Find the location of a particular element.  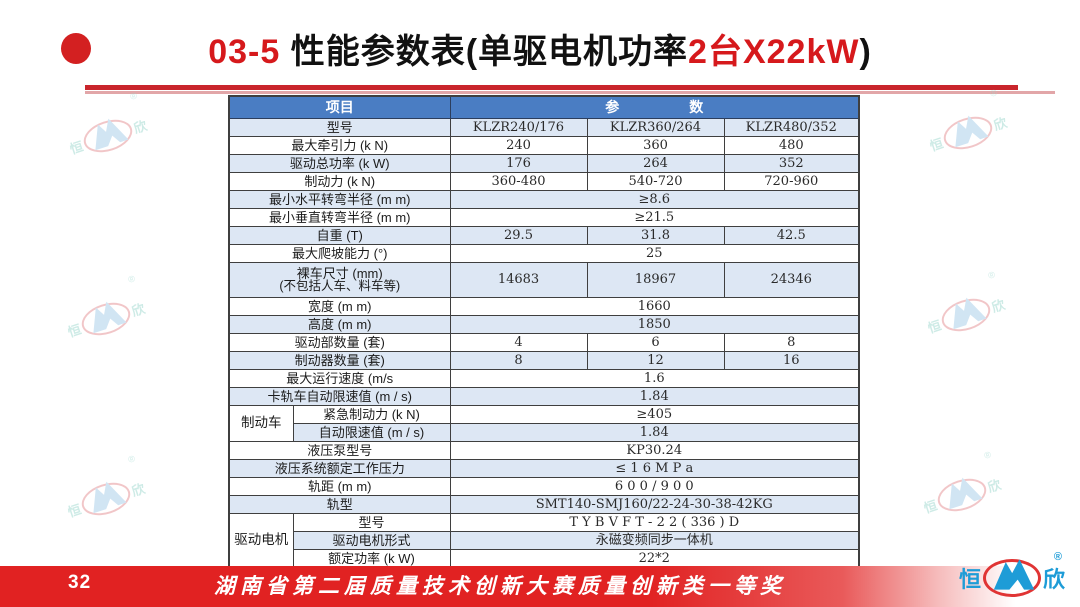

table-row: 最大爬坡能力 (°) 25 is located at coordinates (544, 253).